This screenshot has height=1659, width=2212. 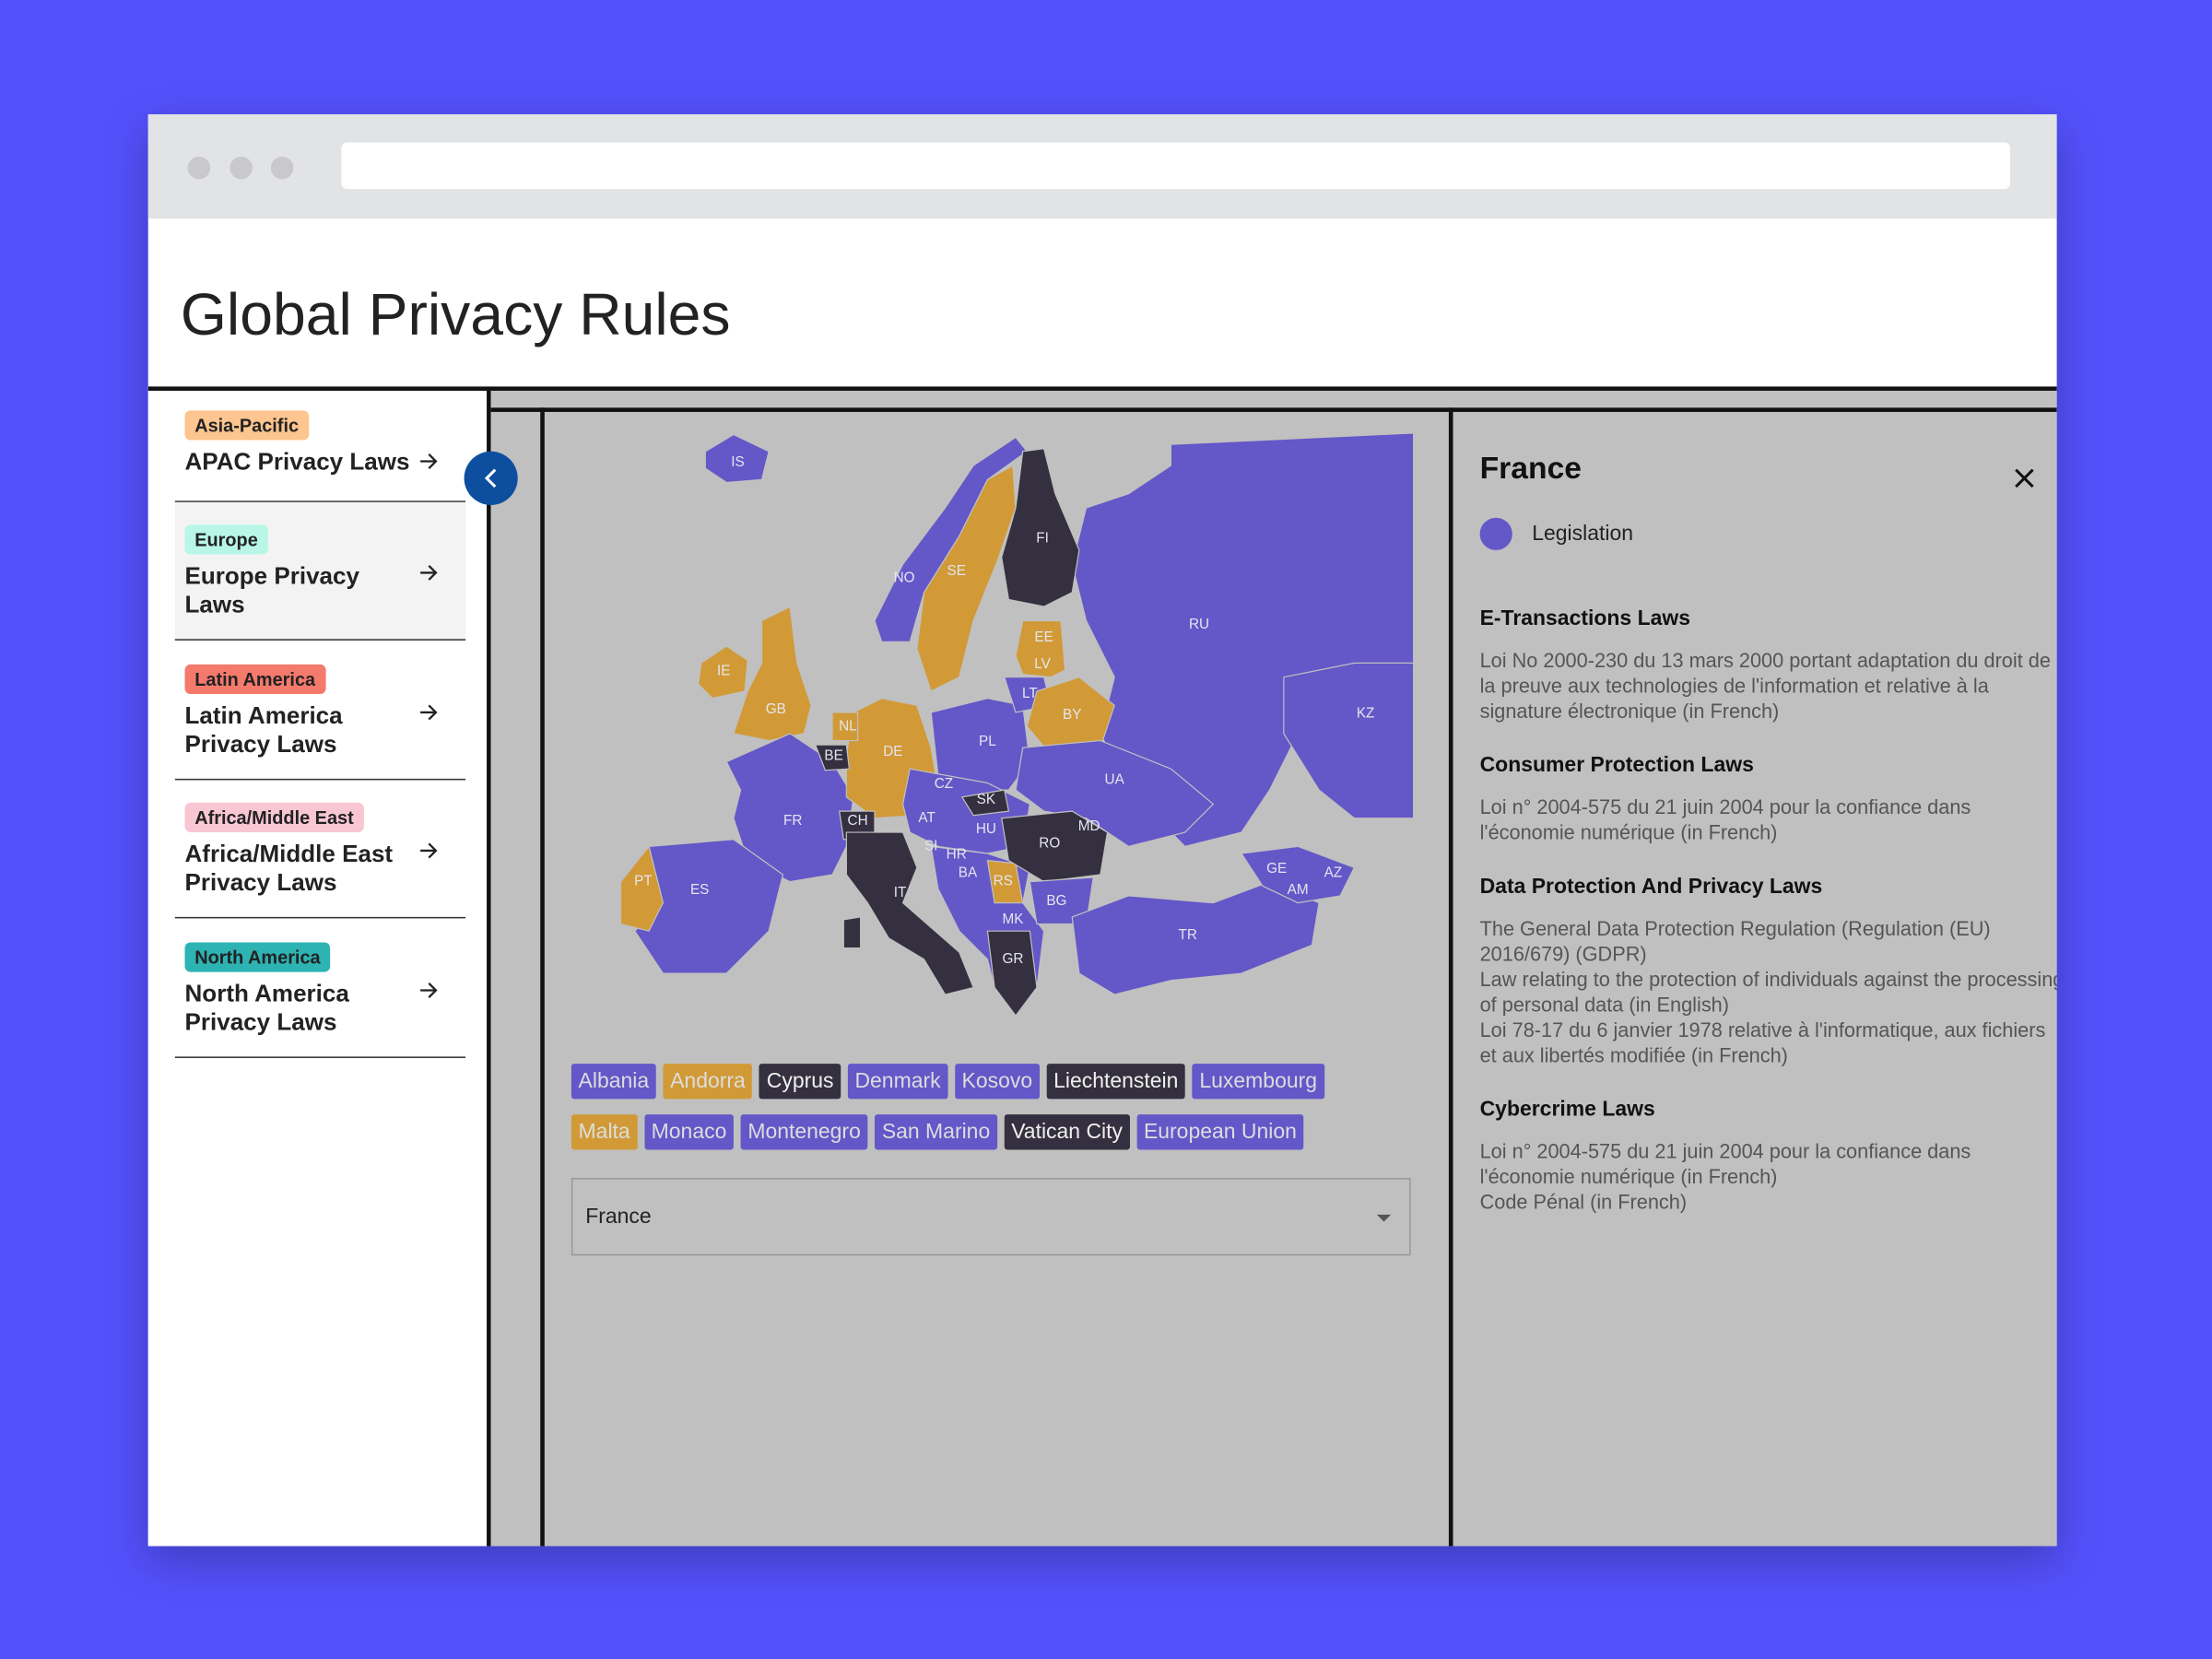 I want to click on law-entry: Code Pénal (in French), so click(x=1583, y=1203).